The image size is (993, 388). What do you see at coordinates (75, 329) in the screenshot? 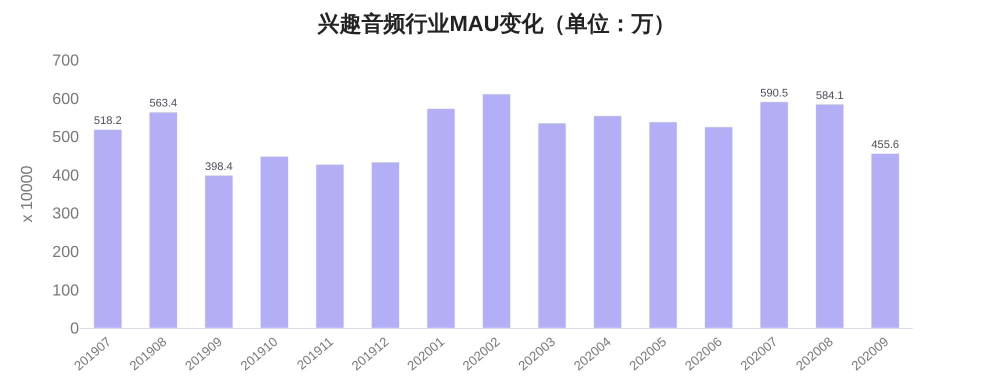
I see `y-tick-label: 0` at bounding box center [75, 329].